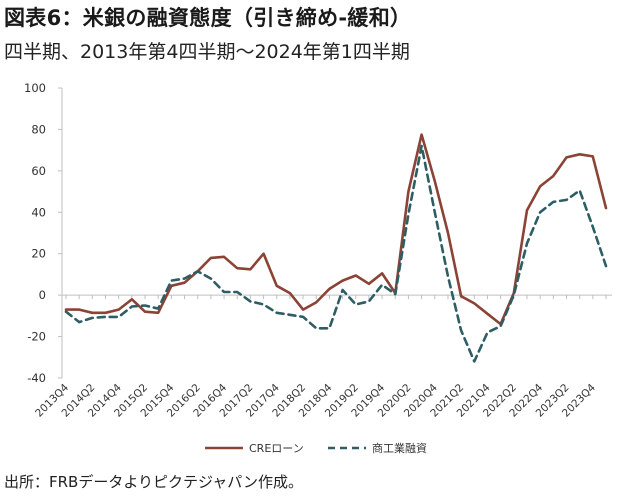  Describe the element at coordinates (36, 337) in the screenshot. I see `y-tick-label: -20` at that location.